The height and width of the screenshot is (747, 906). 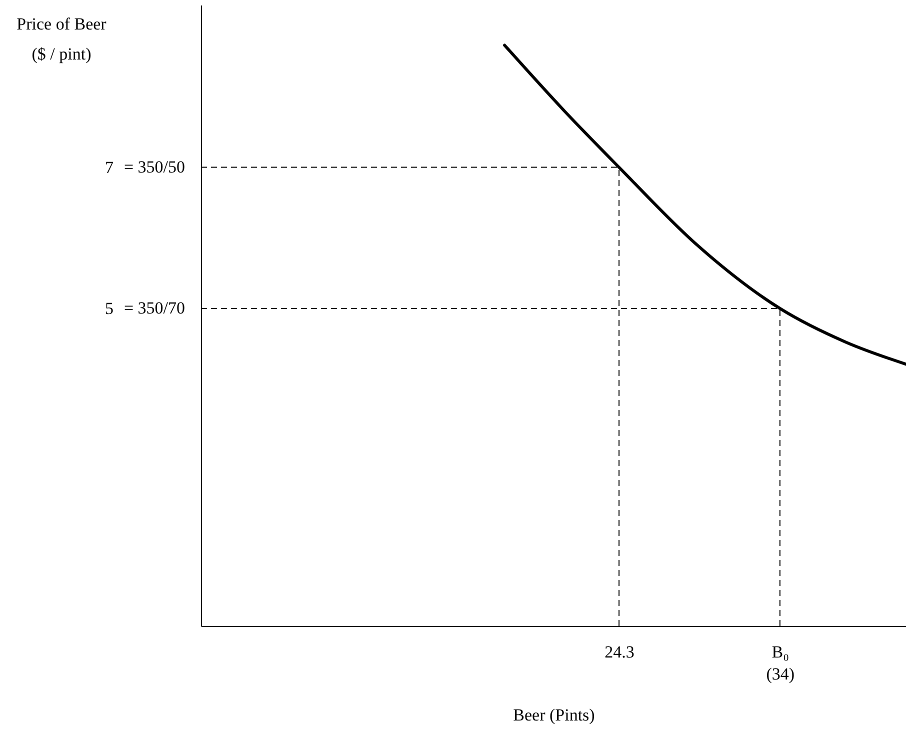 I want to click on x-tick-label: B₀ (34), so click(x=780, y=663).